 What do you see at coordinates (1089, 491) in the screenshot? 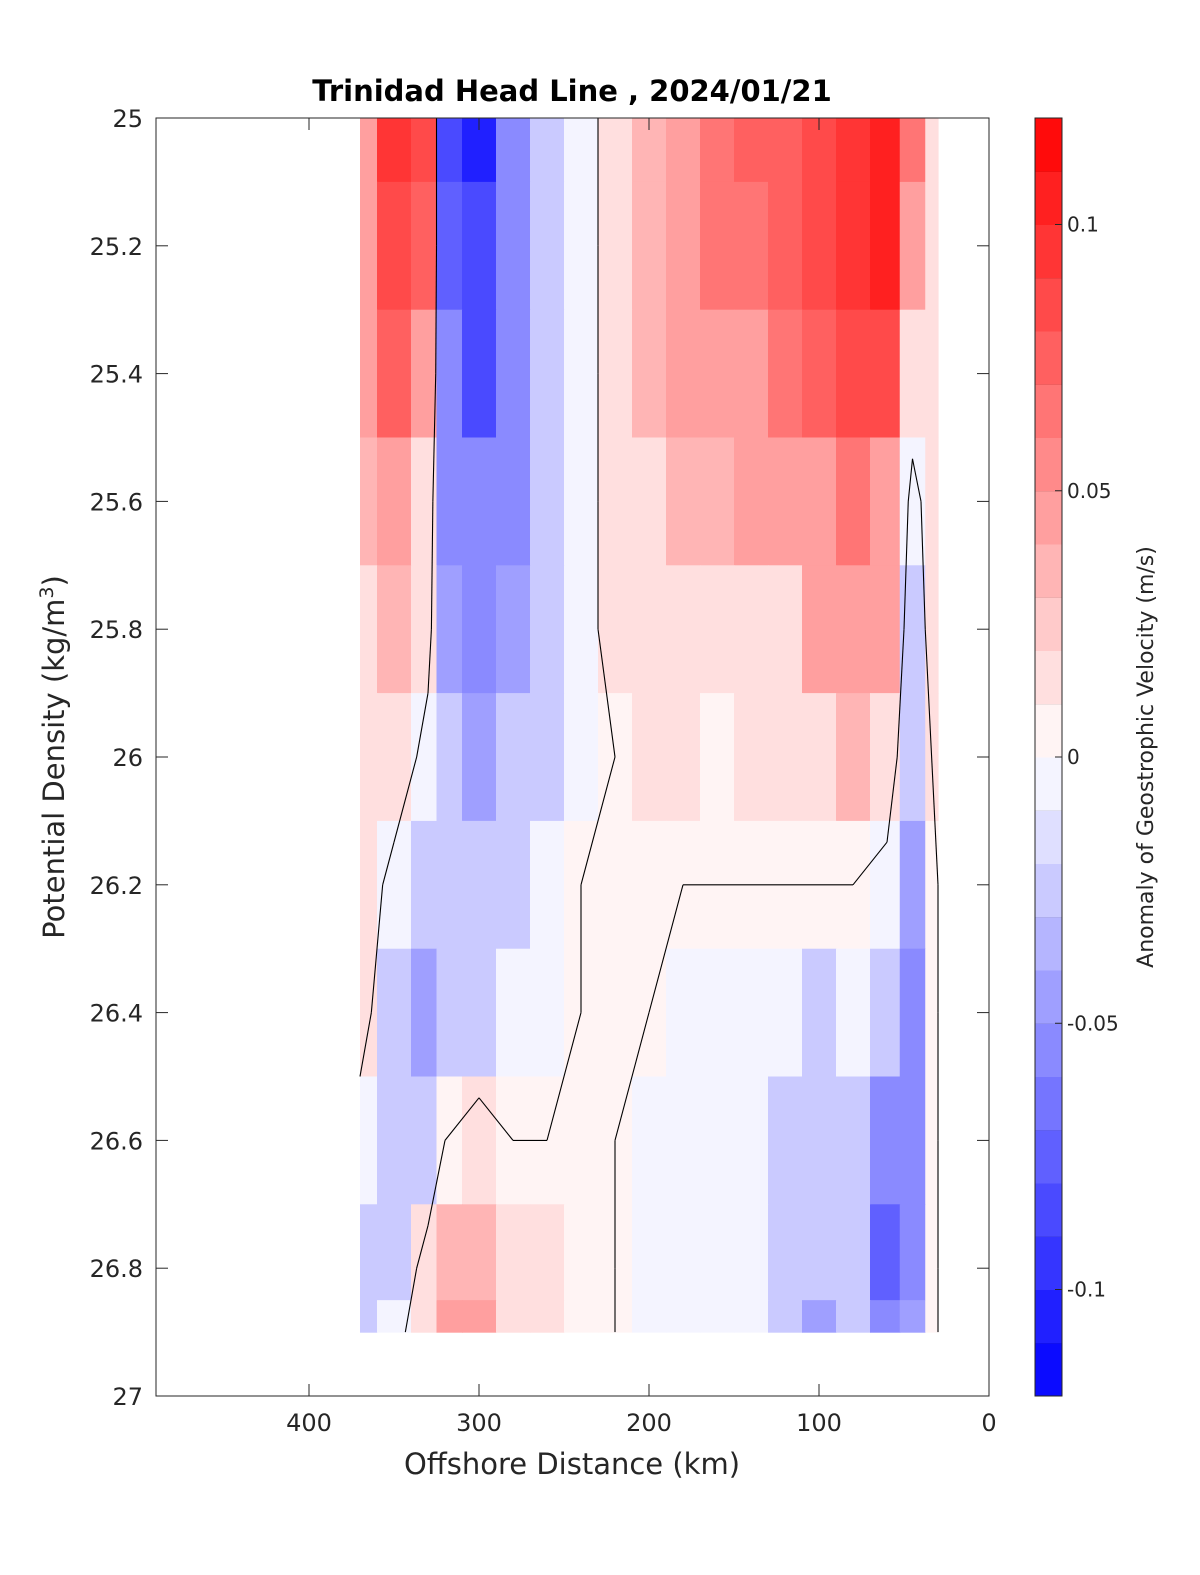
I see `colorbar-tick-label: 0.05` at bounding box center [1089, 491].